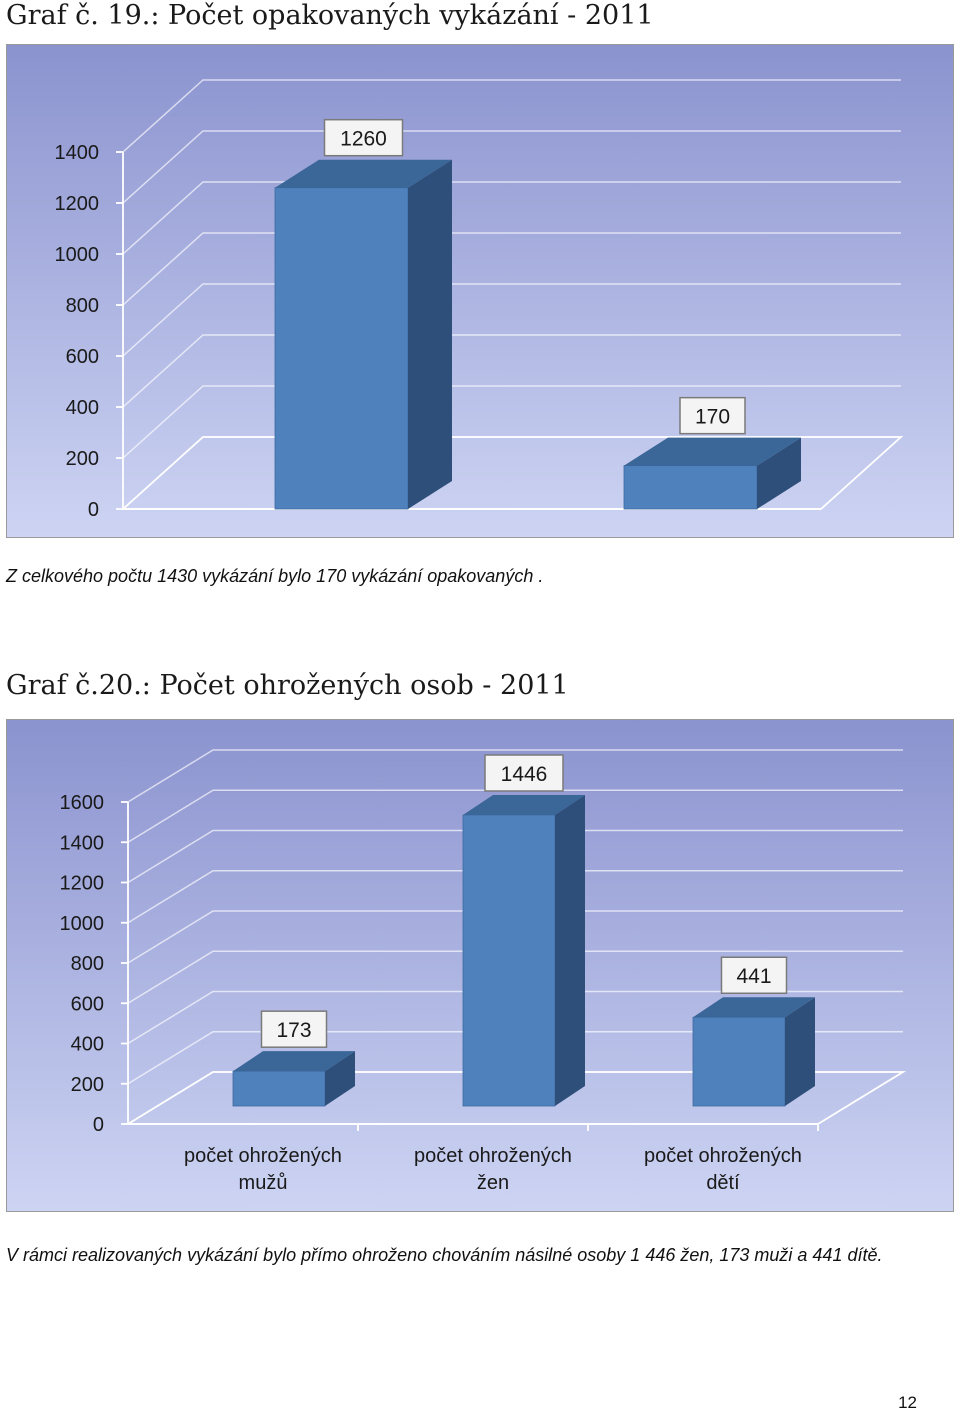 Image resolution: width=960 pixels, height=1415 pixels. Describe the element at coordinates (87, 964) in the screenshot. I see `chart2-y-tick-label: 800` at that location.